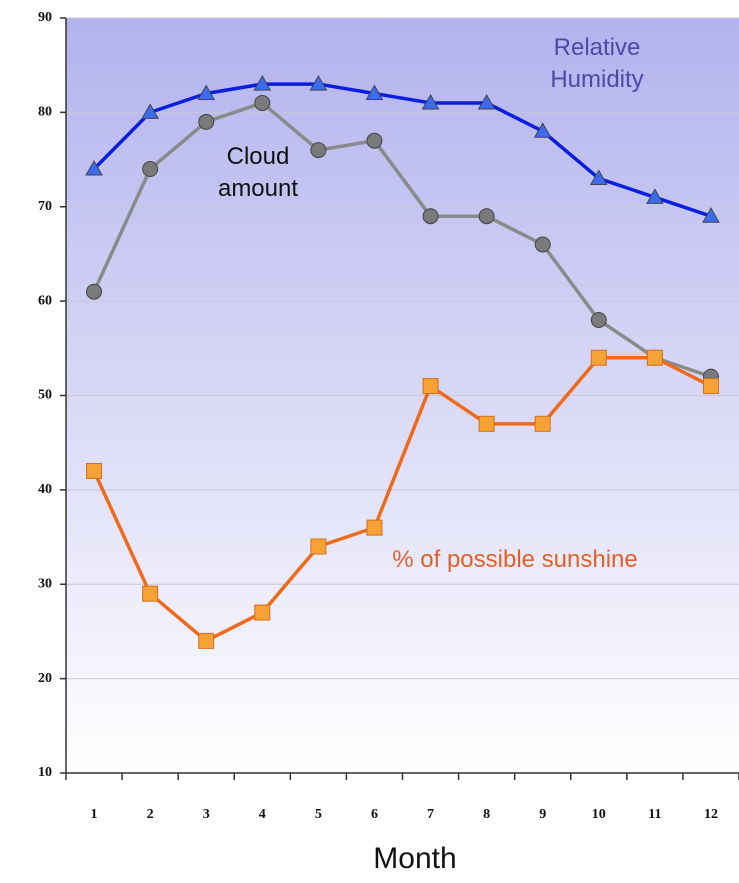  Describe the element at coordinates (402, 150) in the screenshot. I see `series-line` at that location.